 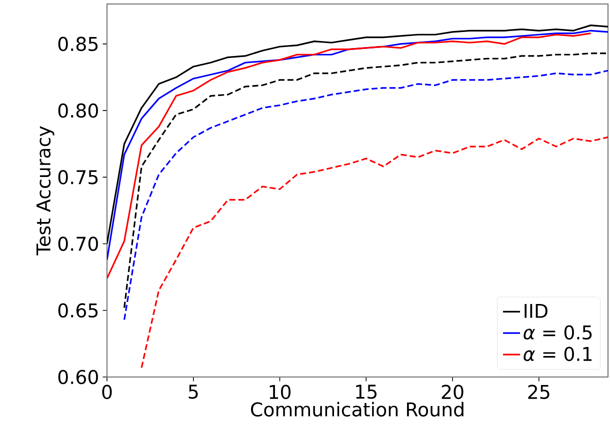 What do you see at coordinates (78, 310) in the screenshot?
I see `y-tick-label: 0.65` at bounding box center [78, 310].